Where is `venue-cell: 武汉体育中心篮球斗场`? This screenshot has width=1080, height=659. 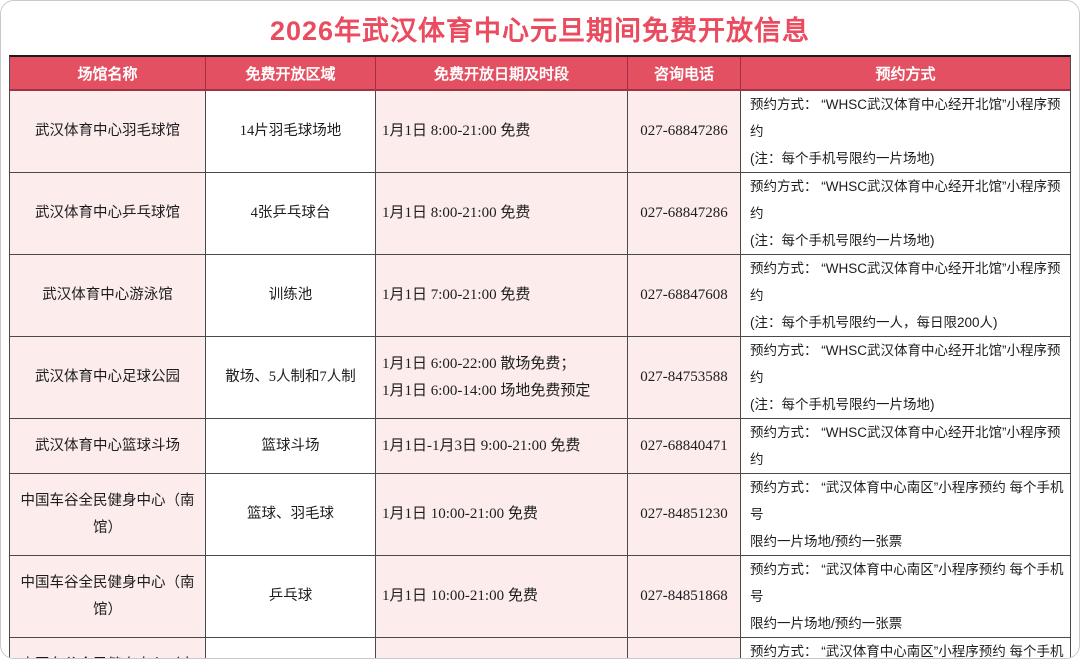
venue-cell: 武汉体育中心篮球斗场 is located at coordinates (108, 446).